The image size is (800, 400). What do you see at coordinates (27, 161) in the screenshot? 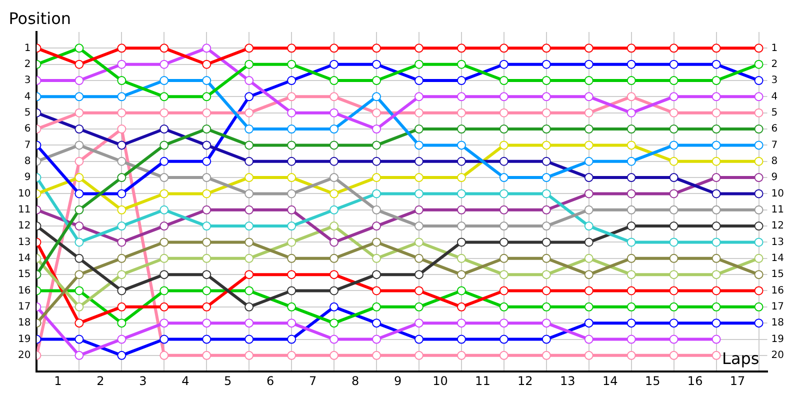
I see `y-tick-label: 8` at bounding box center [27, 161].